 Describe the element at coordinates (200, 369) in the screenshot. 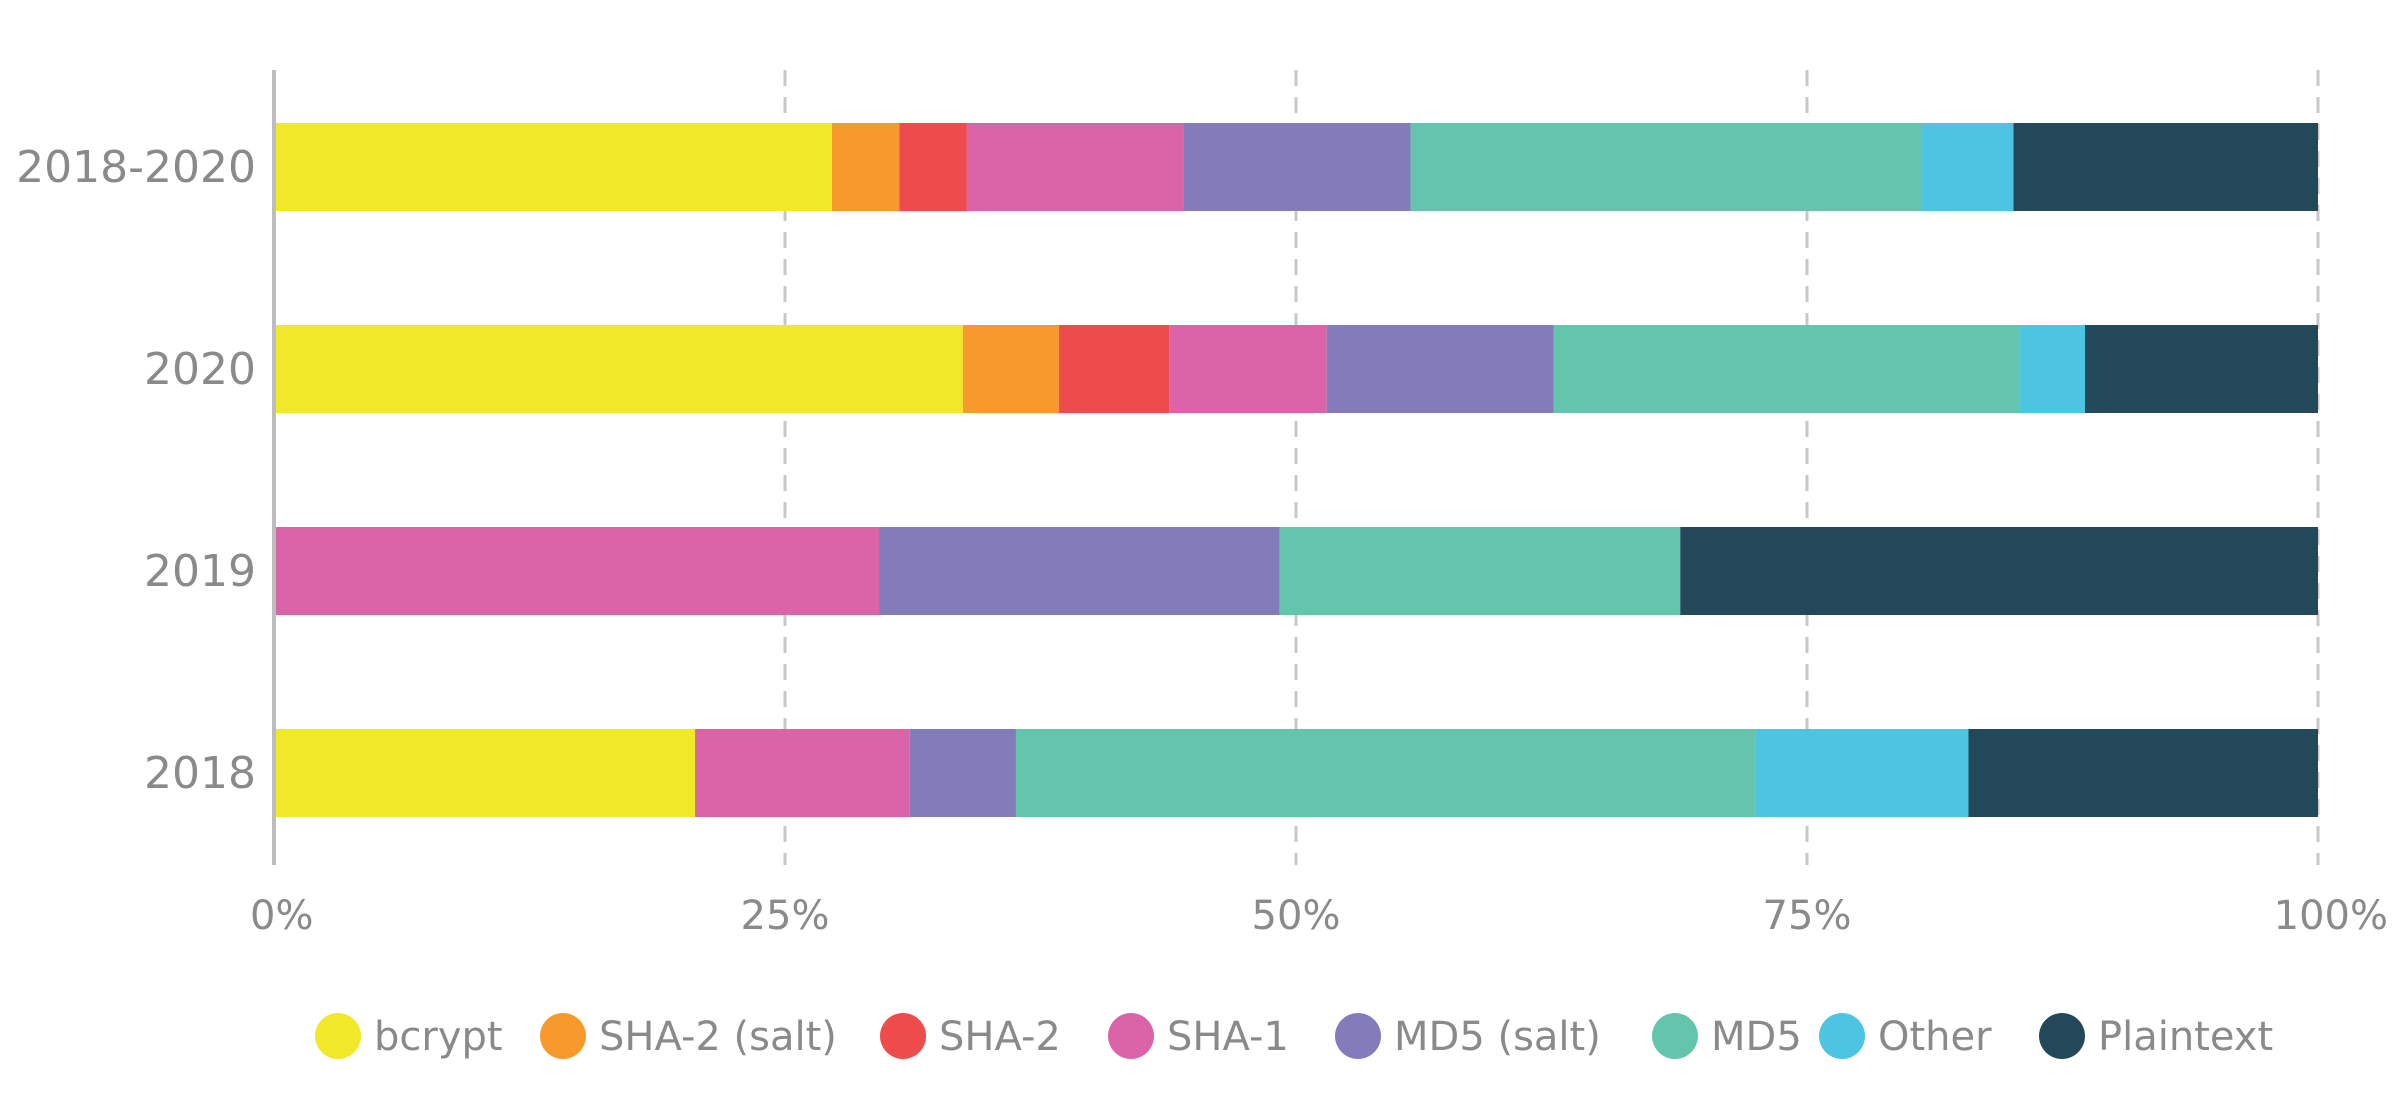

I see `category-label: 2020` at that location.